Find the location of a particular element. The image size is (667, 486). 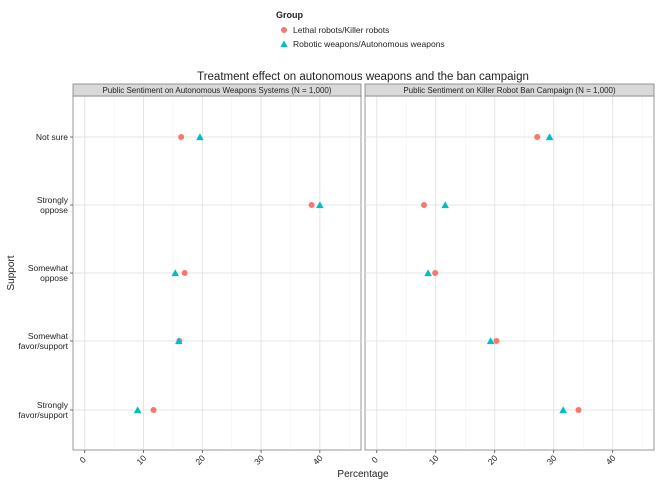

panel-0-strip is located at coordinates (217, 90).